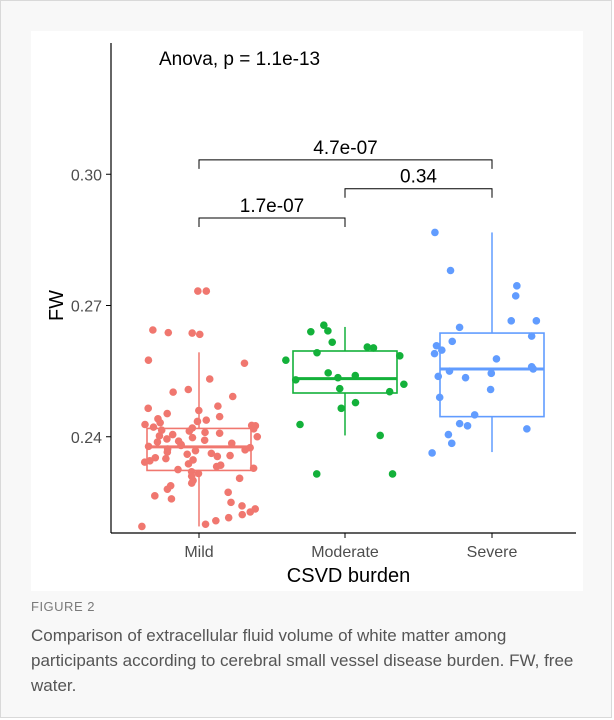  I want to click on box, so click(345, 372).